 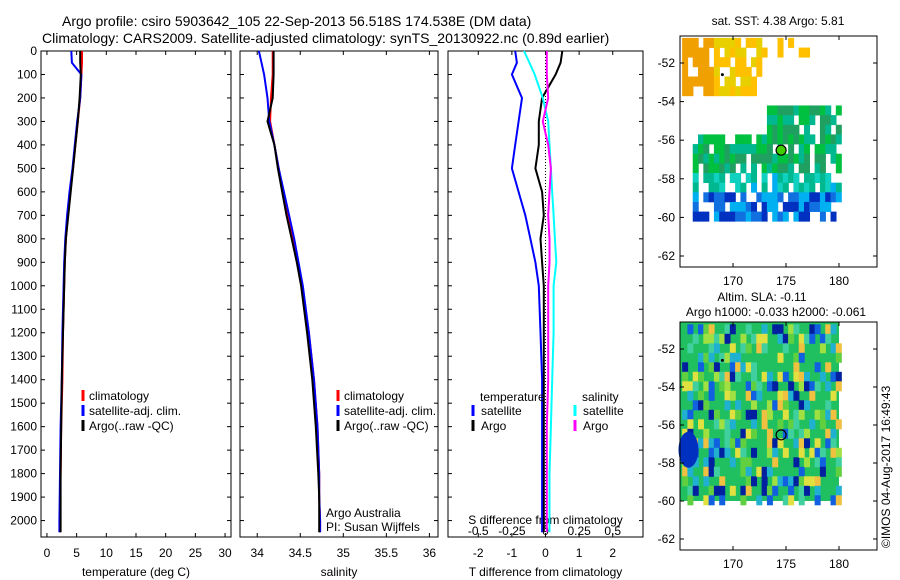 What do you see at coordinates (293, 292) in the screenshot?
I see `series-line-argo-raw-qc-` at bounding box center [293, 292].